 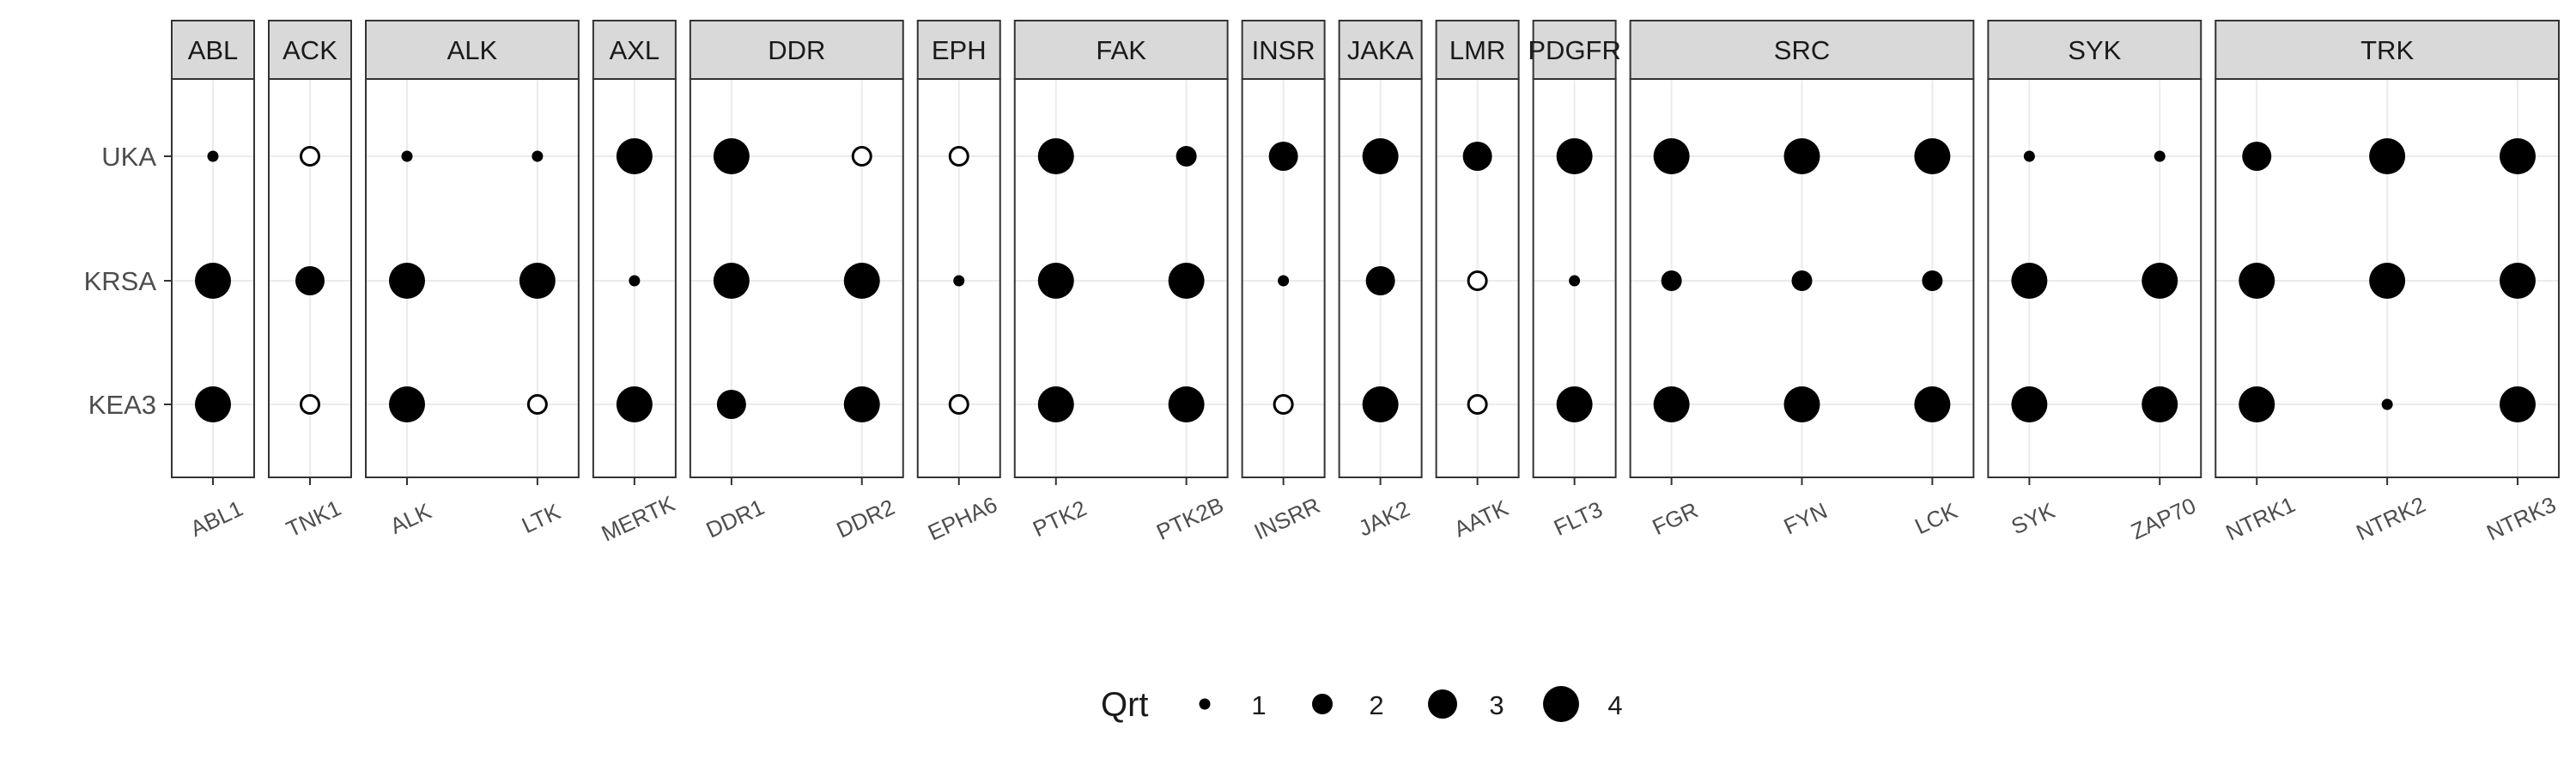 I want to click on panel-strip-label: ALK, so click(x=472, y=50).